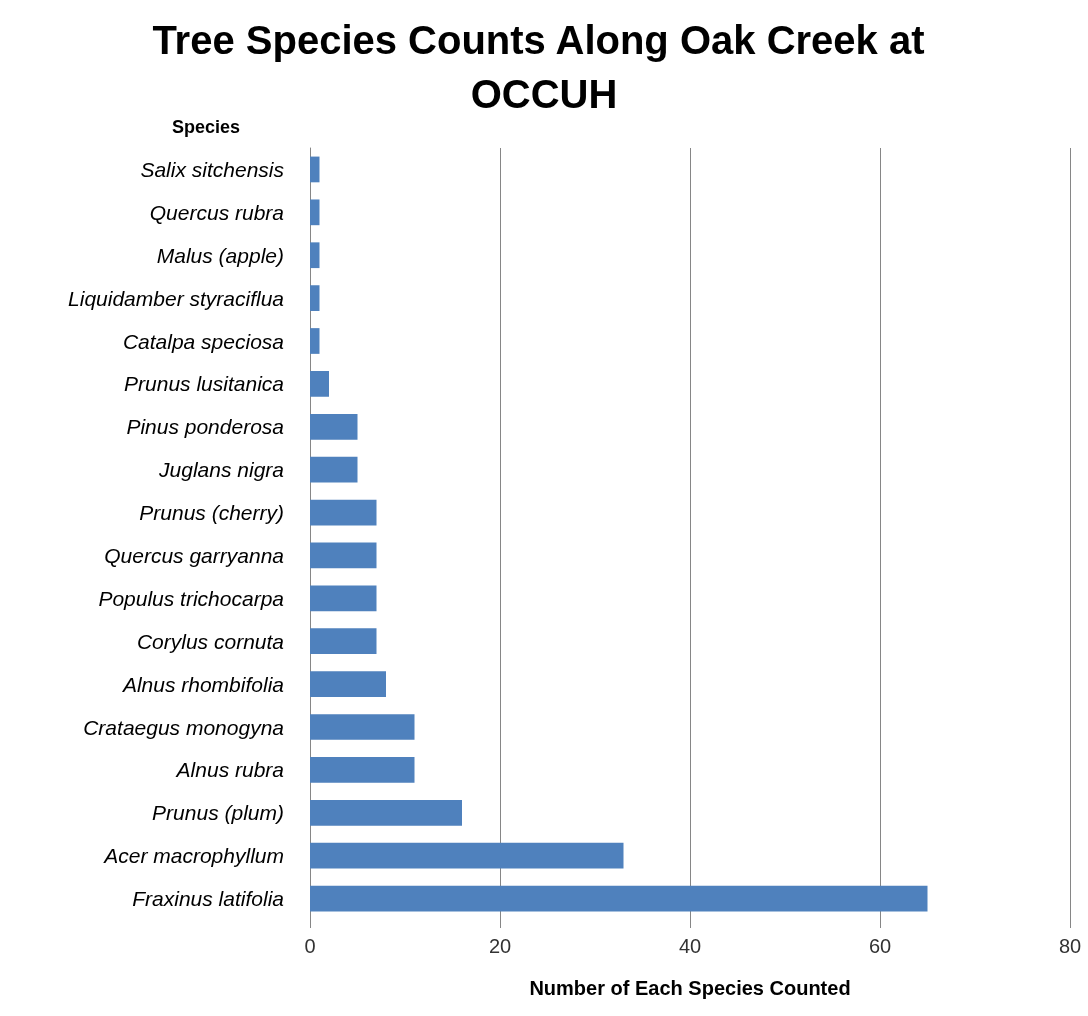  Describe the element at coordinates (194, 555) in the screenshot. I see `y-tick-label: Quercus garryanna` at that location.